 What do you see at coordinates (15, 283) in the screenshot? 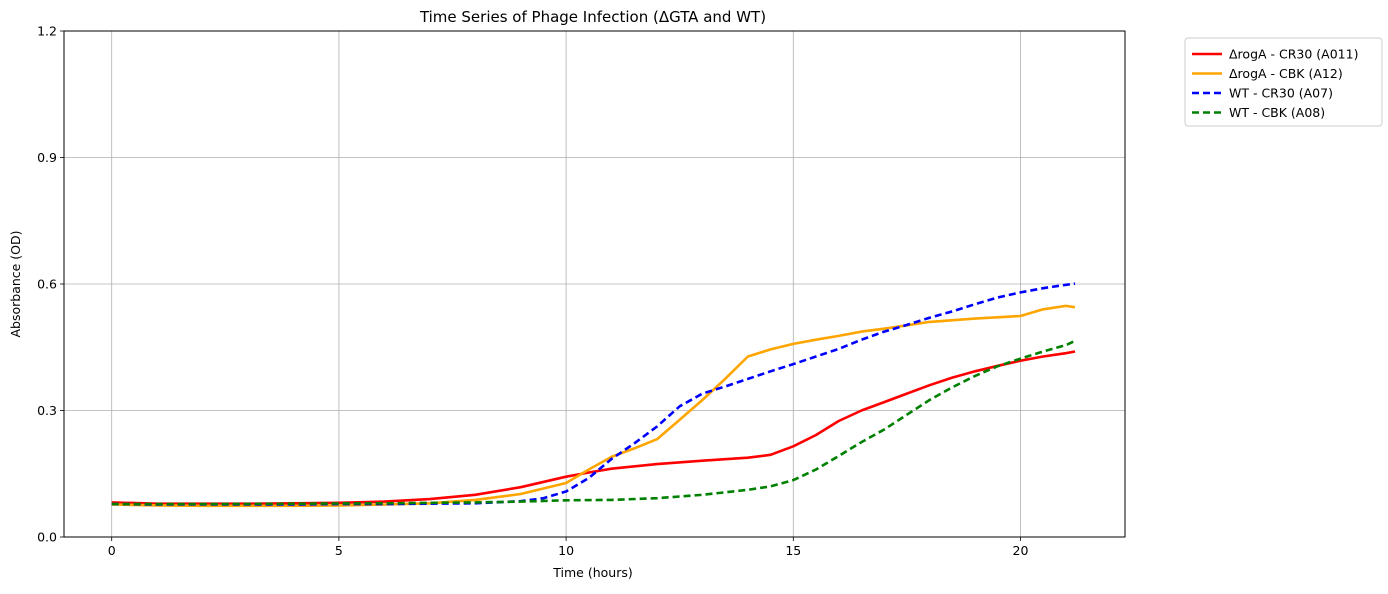
I see `y-axis-label: Absorbance (OD)` at bounding box center [15, 283].